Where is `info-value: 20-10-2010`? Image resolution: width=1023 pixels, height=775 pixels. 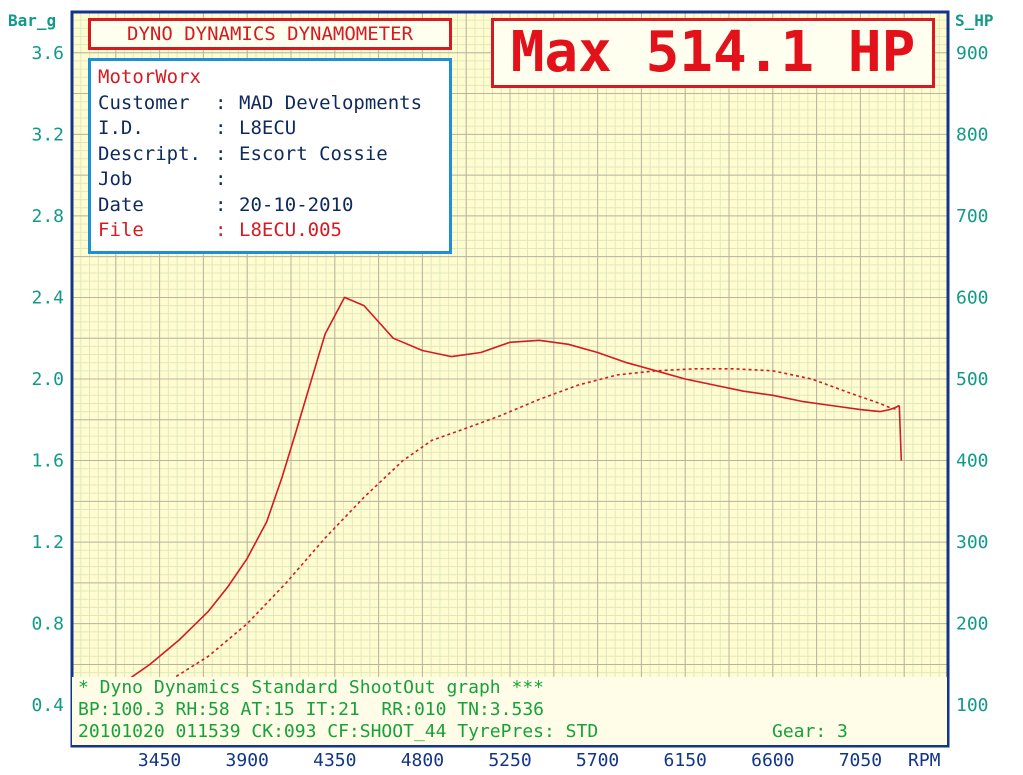 info-value: 20-10-2010 is located at coordinates (296, 204).